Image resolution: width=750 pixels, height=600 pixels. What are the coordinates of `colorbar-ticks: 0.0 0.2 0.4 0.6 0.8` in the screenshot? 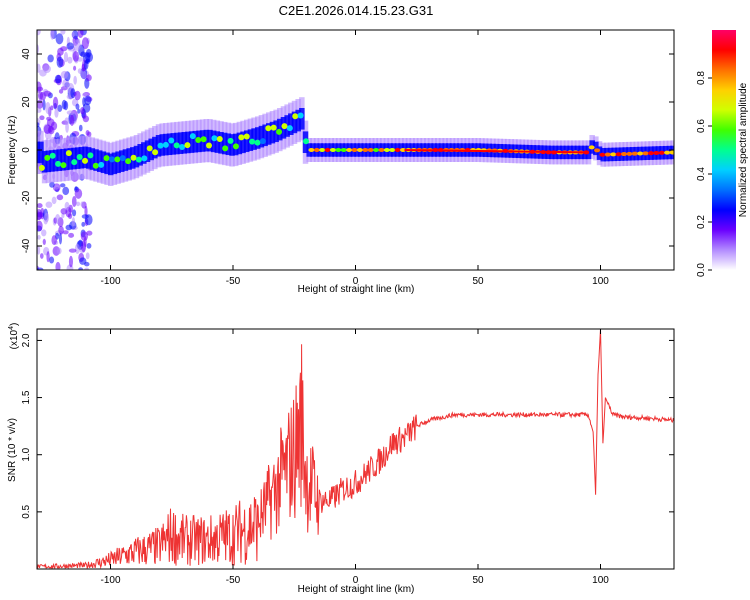 It's located at (704, 174).